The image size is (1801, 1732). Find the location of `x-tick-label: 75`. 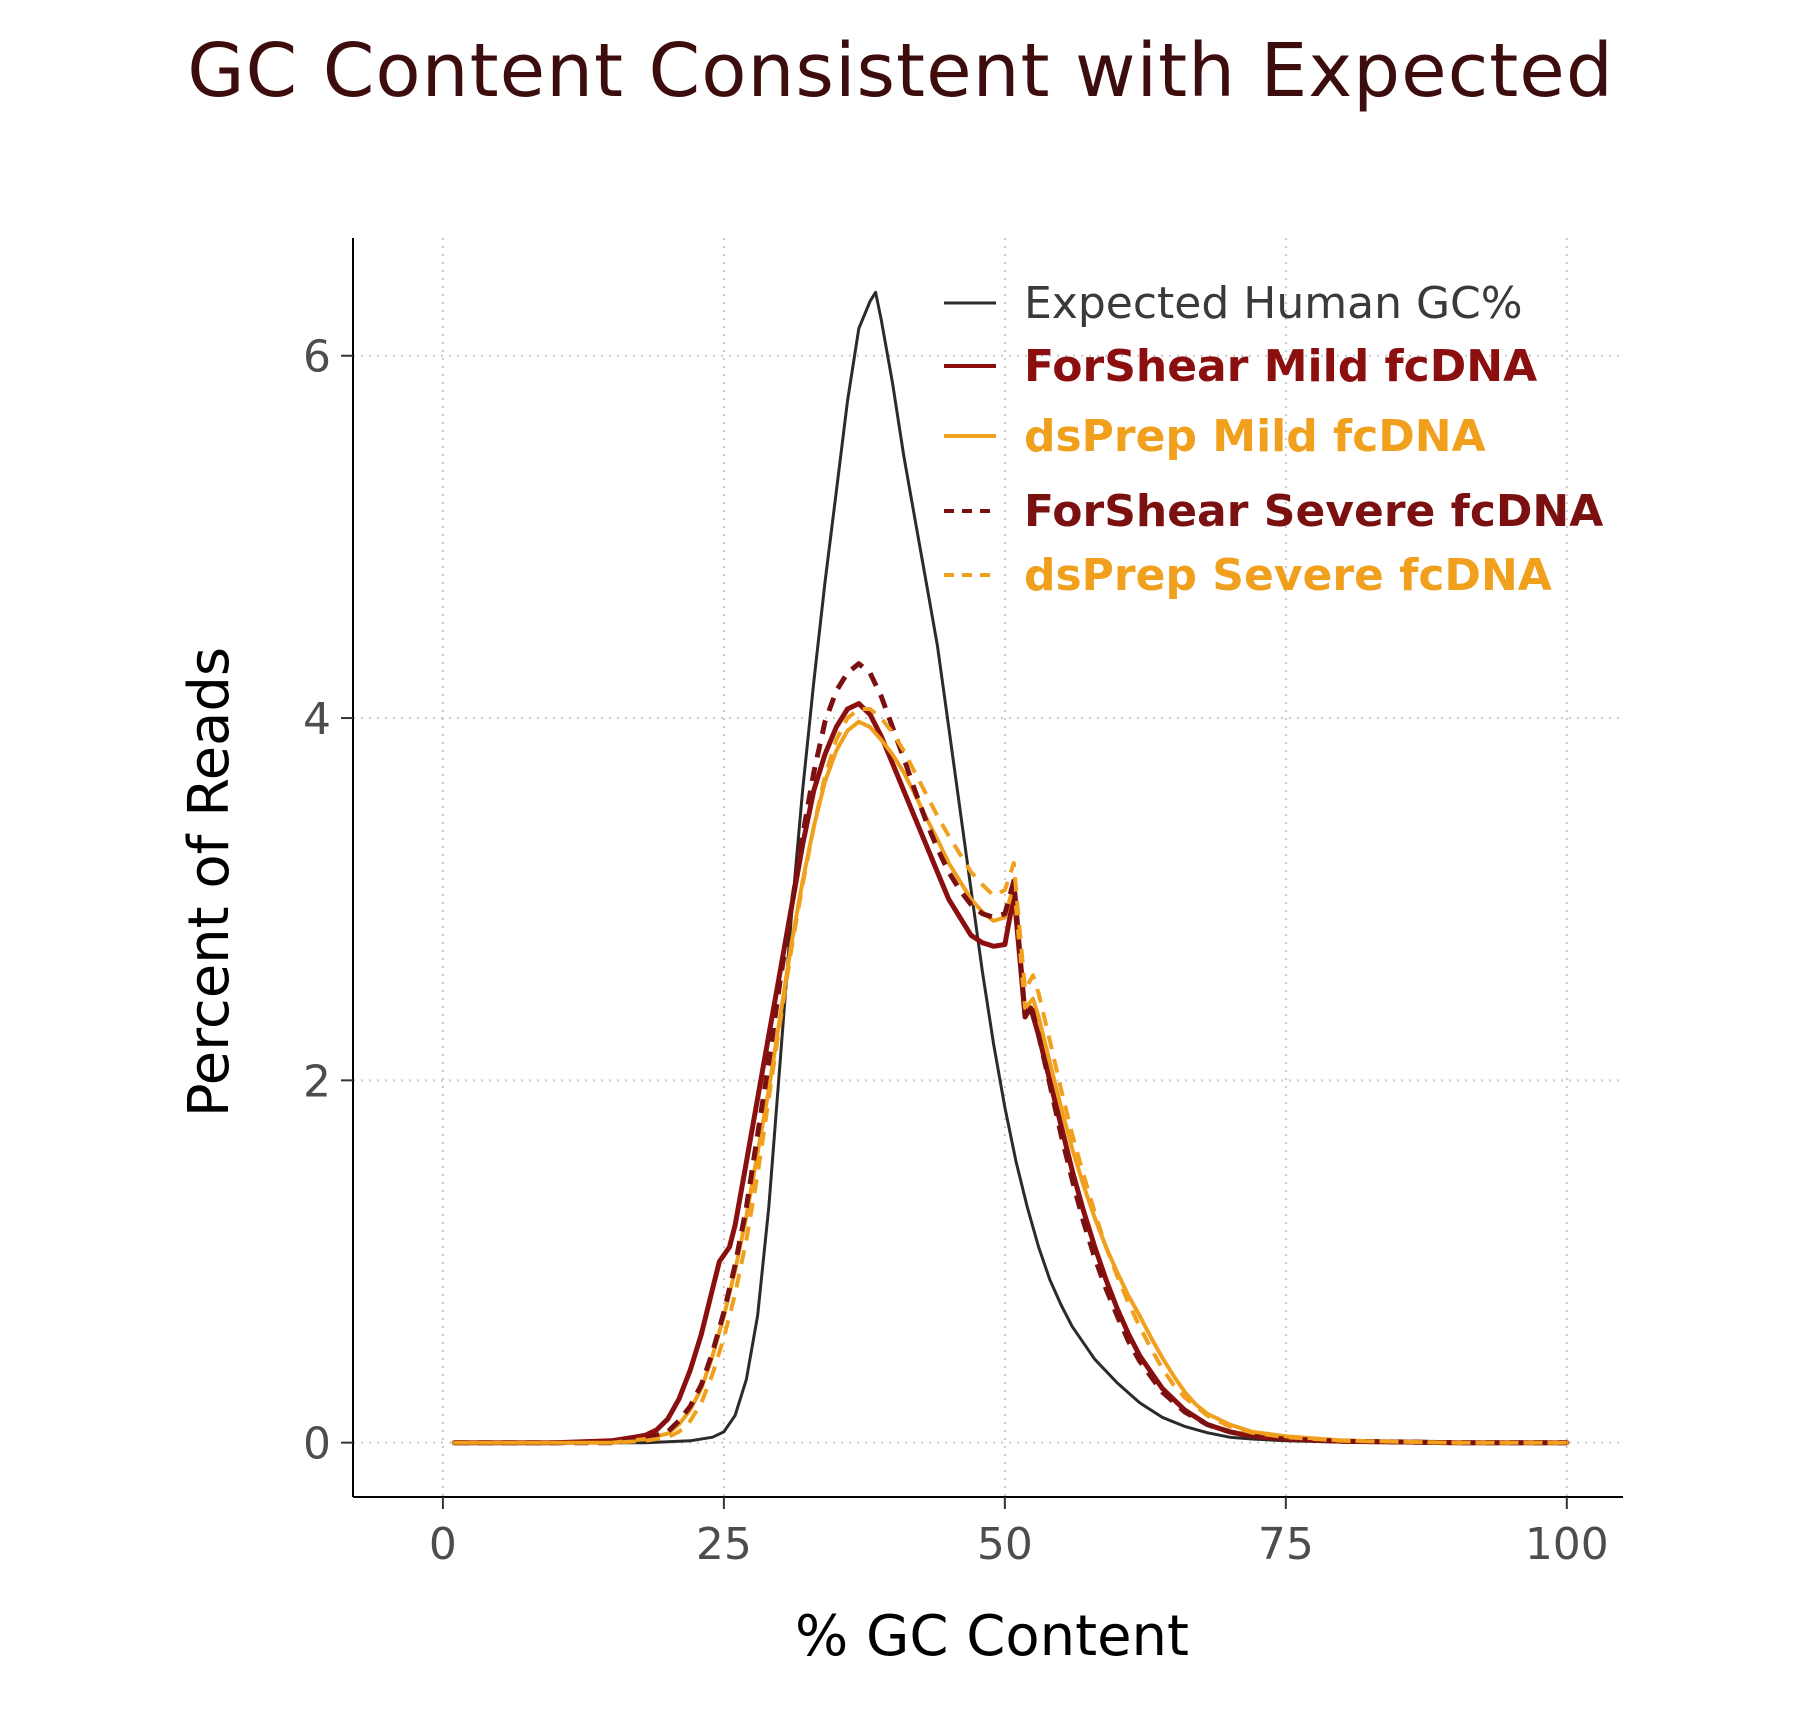

x-tick-label: 75 is located at coordinates (1286, 1544).